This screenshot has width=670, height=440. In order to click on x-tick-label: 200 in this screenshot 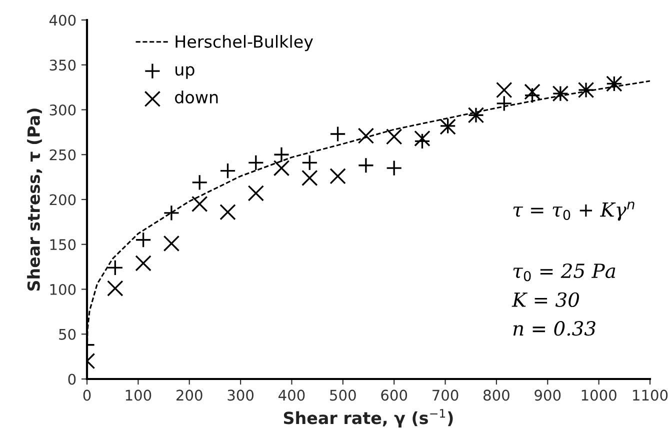, I will do `click(189, 395)`.